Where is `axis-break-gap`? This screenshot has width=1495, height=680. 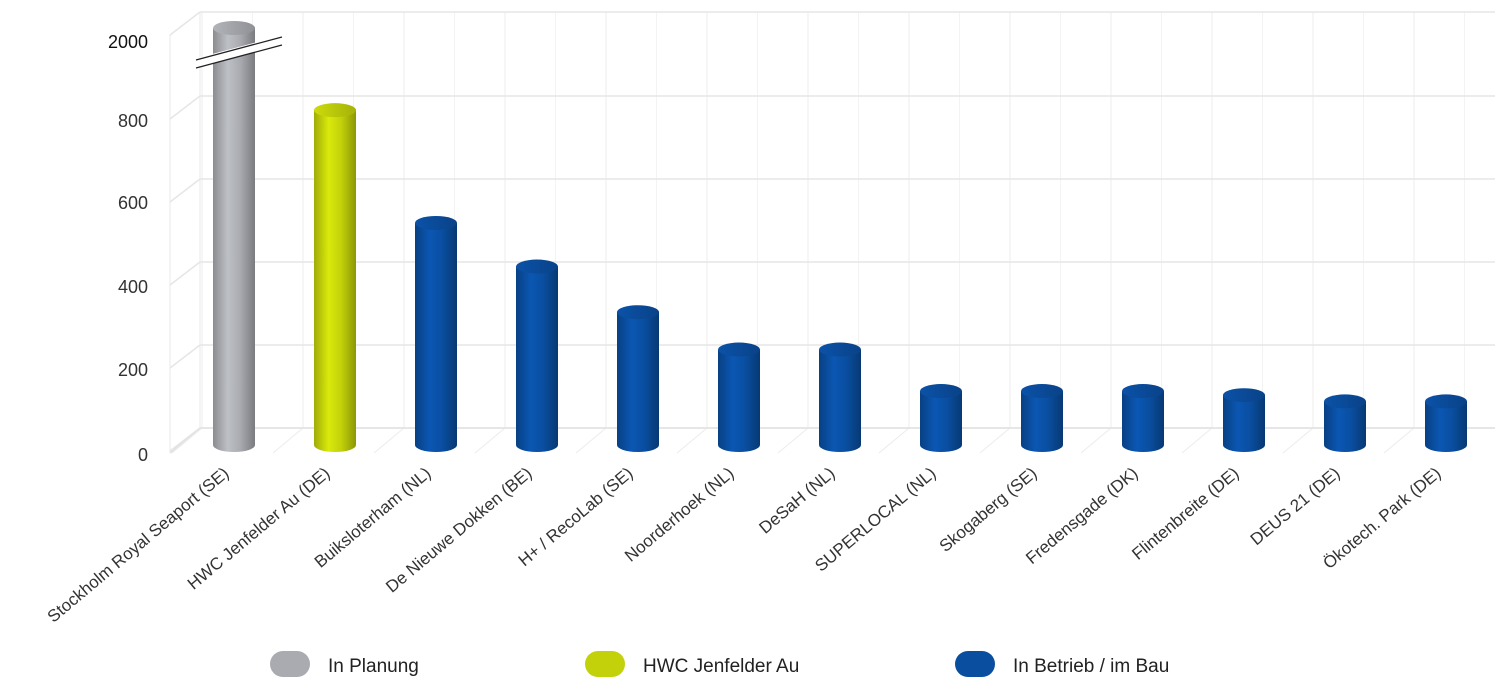
axis-break-gap is located at coordinates (239, 51).